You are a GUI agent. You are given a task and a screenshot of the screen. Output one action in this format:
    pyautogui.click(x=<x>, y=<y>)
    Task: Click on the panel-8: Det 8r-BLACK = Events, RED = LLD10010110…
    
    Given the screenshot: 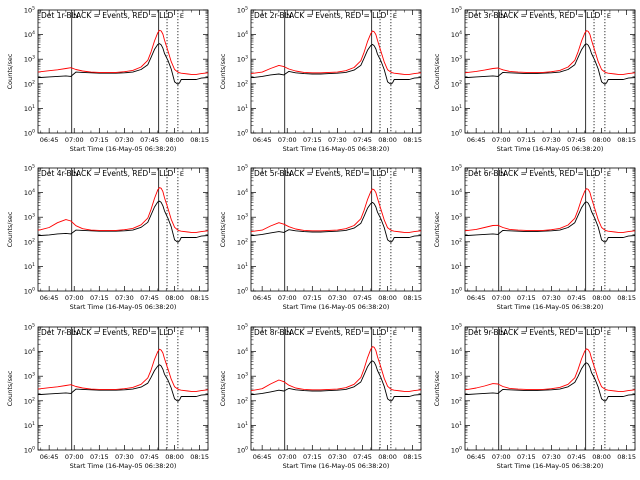 What is the action you would take?
    pyautogui.click(x=320, y=397)
    